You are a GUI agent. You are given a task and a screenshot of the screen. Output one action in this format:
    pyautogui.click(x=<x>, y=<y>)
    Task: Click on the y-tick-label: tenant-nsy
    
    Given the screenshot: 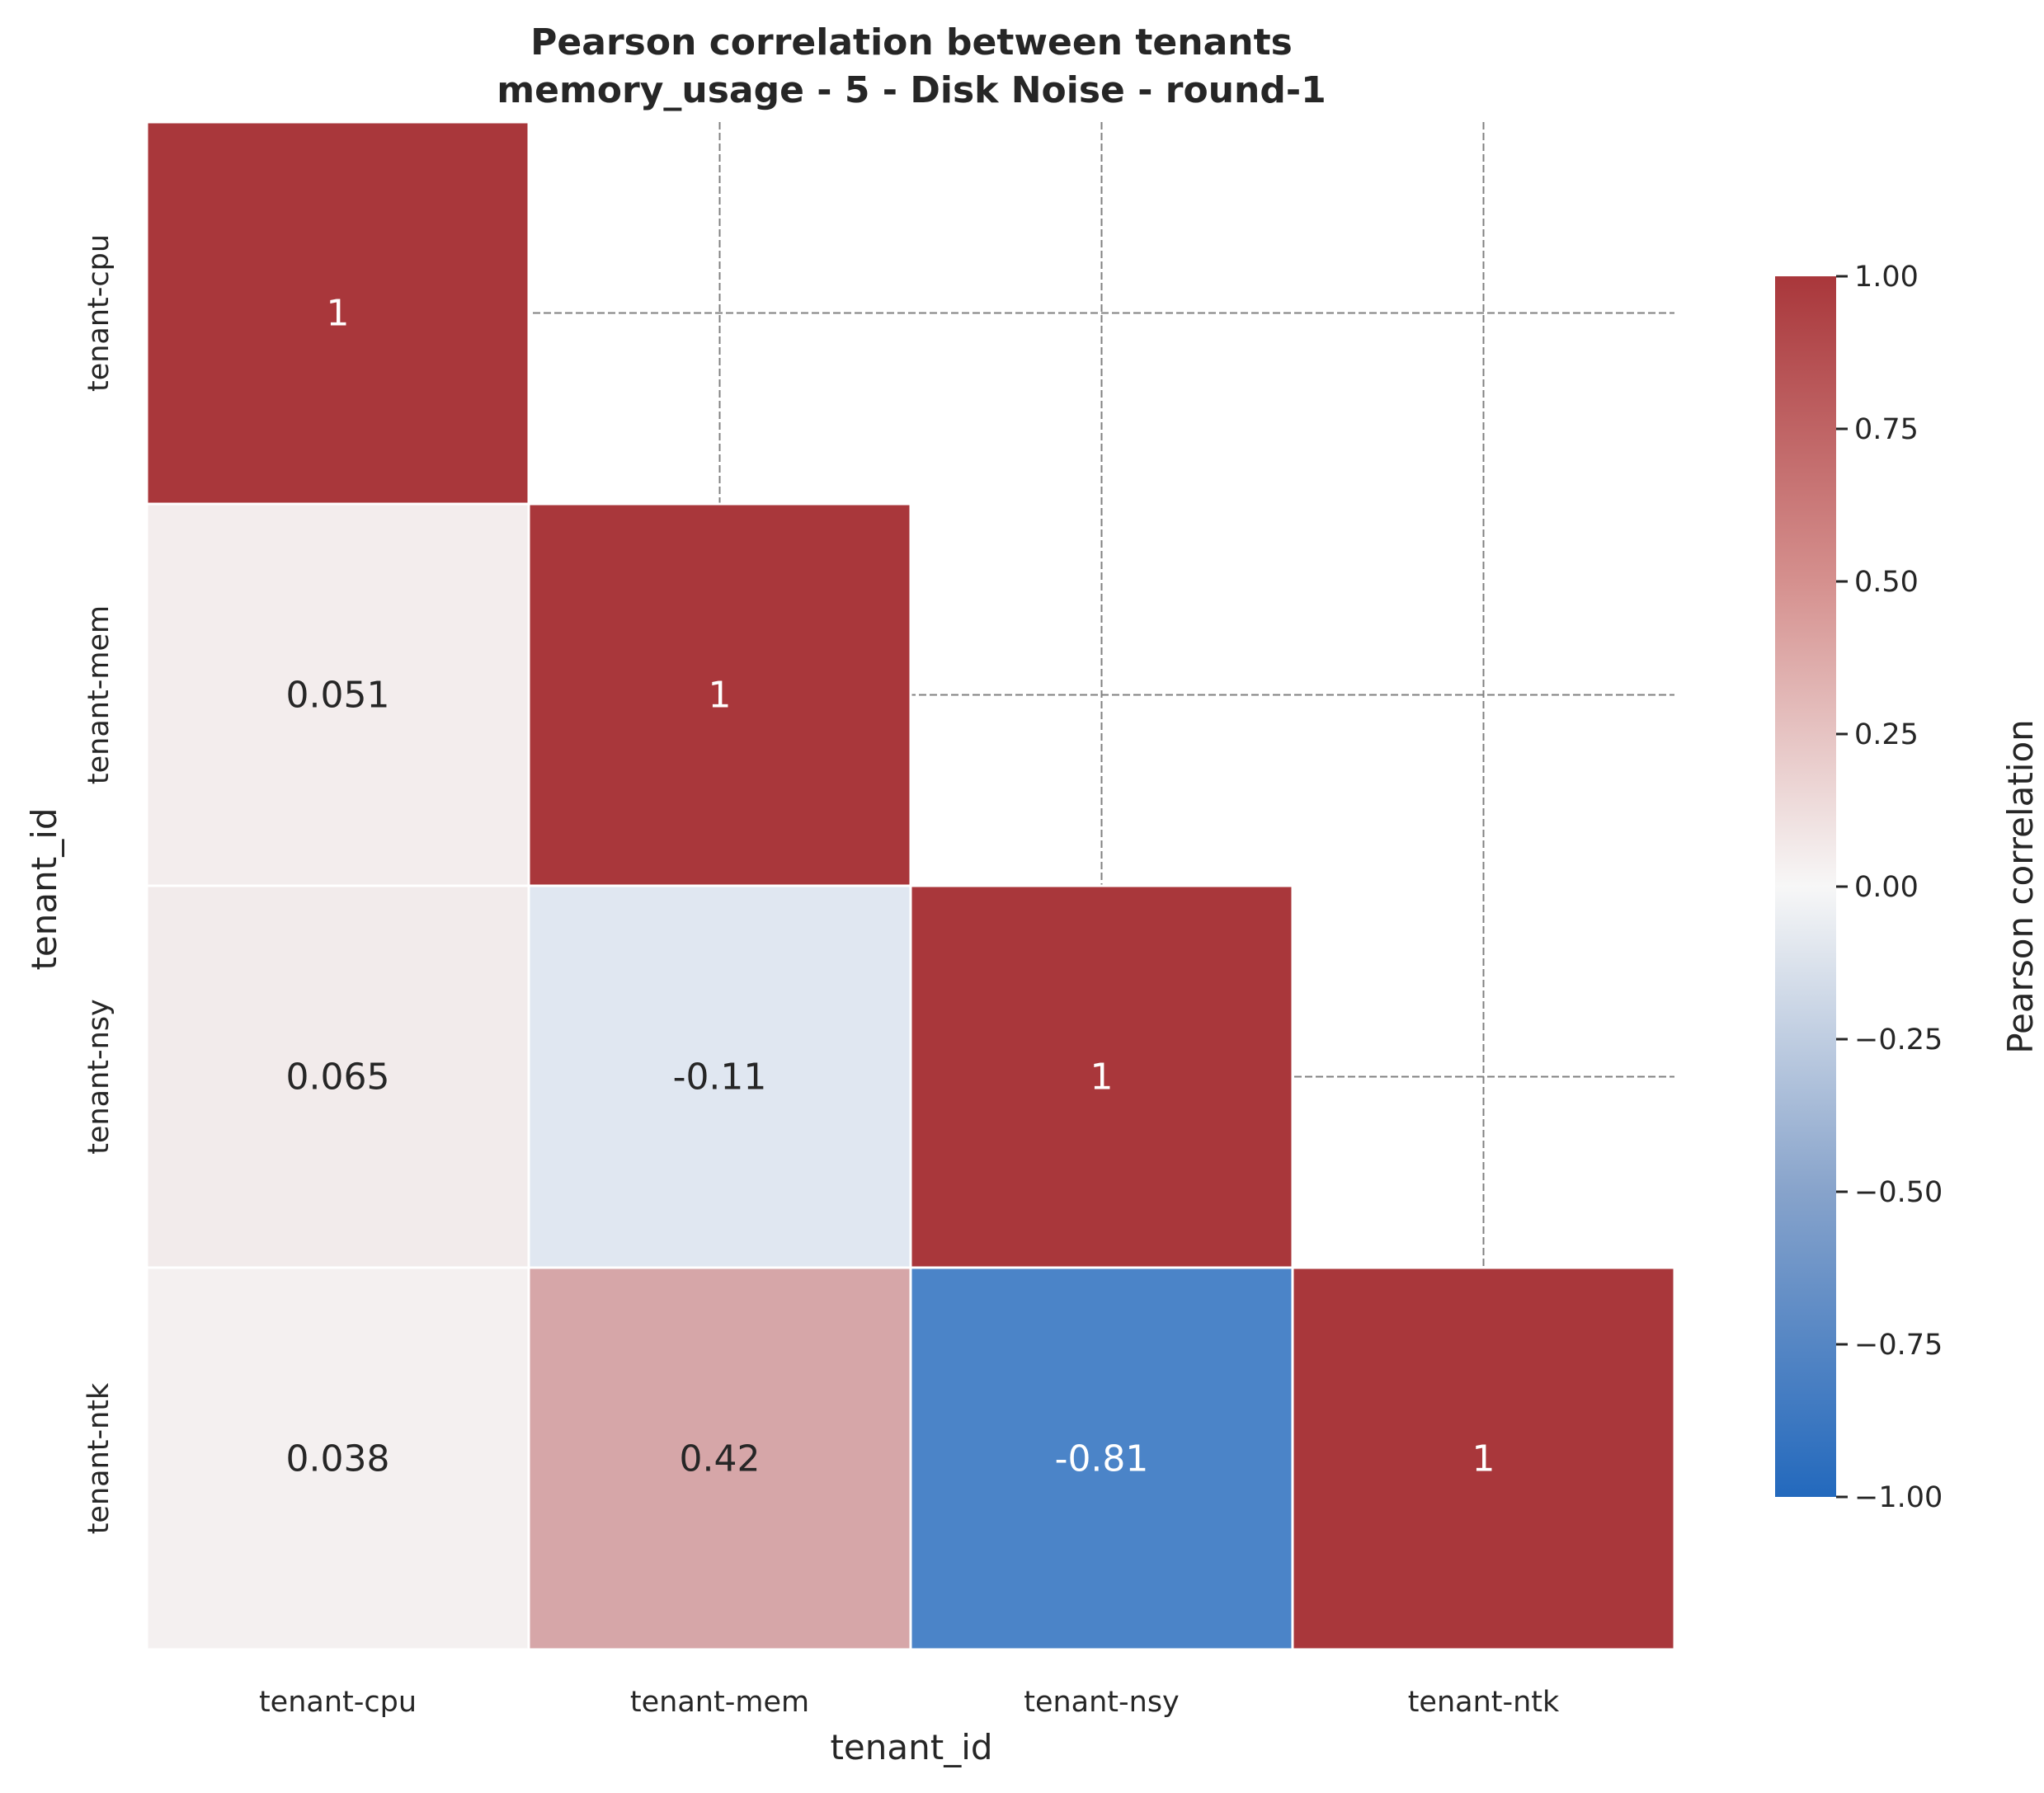 What is the action you would take?
    pyautogui.click(x=98, y=1077)
    